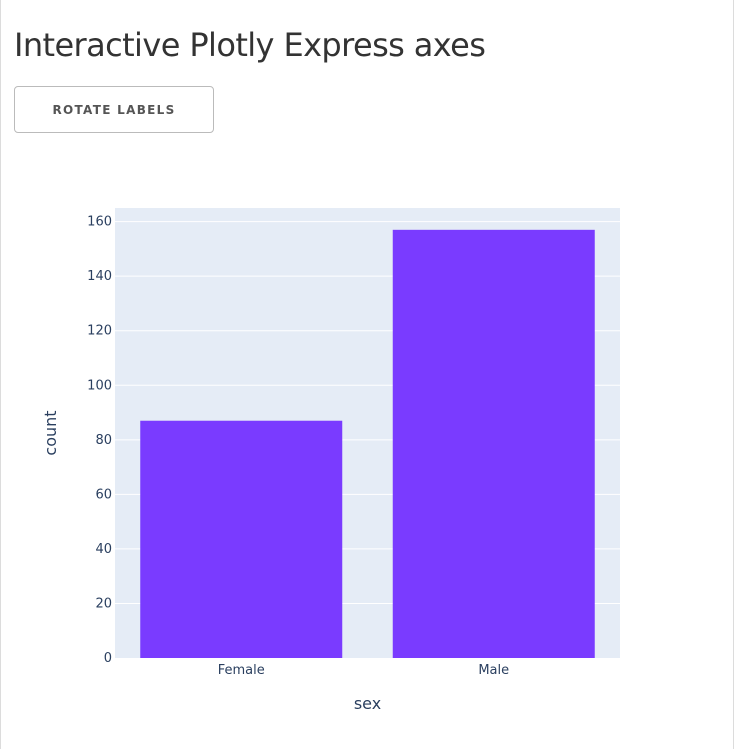 The width and height of the screenshot is (738, 749). Describe the element at coordinates (103, 494) in the screenshot. I see `y-tick-label: 60` at that location.